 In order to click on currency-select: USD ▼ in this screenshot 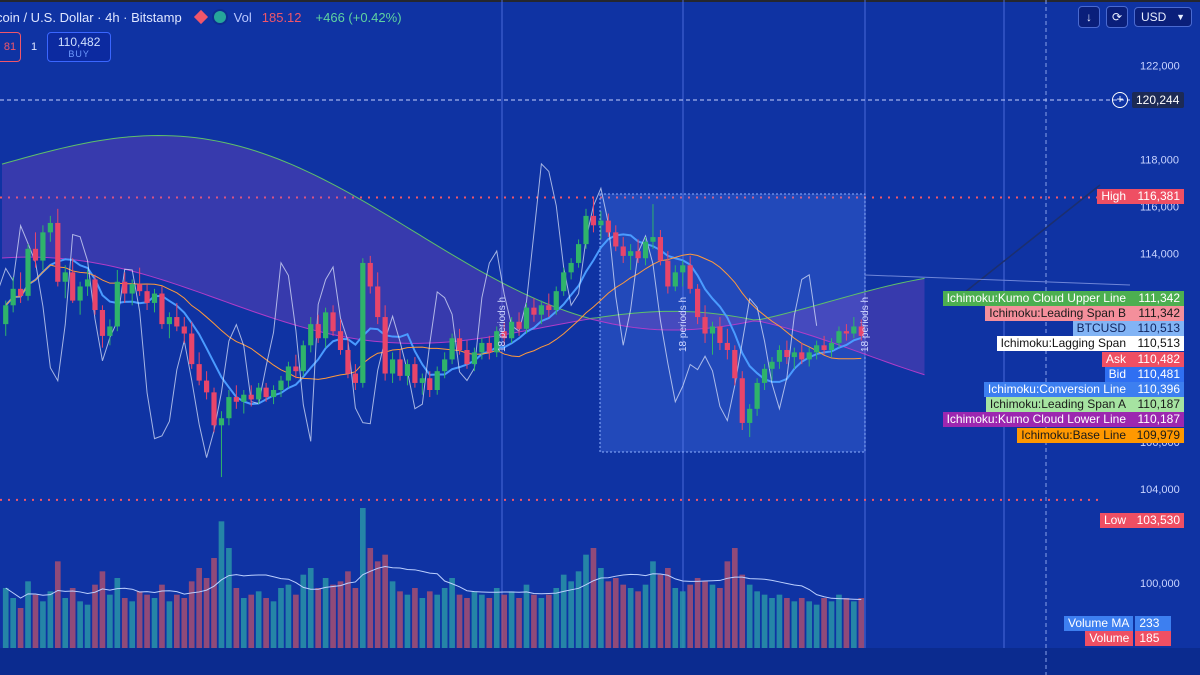, I will do `click(1163, 17)`.